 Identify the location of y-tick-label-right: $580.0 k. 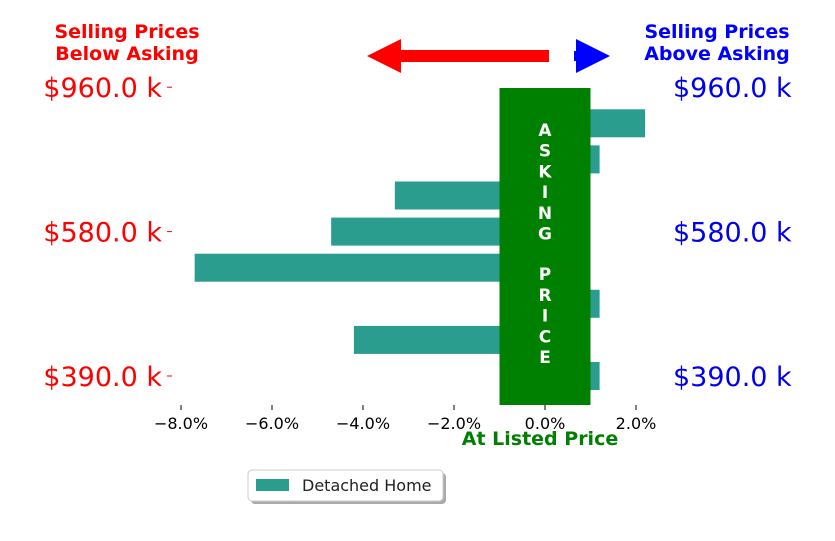
(732, 233).